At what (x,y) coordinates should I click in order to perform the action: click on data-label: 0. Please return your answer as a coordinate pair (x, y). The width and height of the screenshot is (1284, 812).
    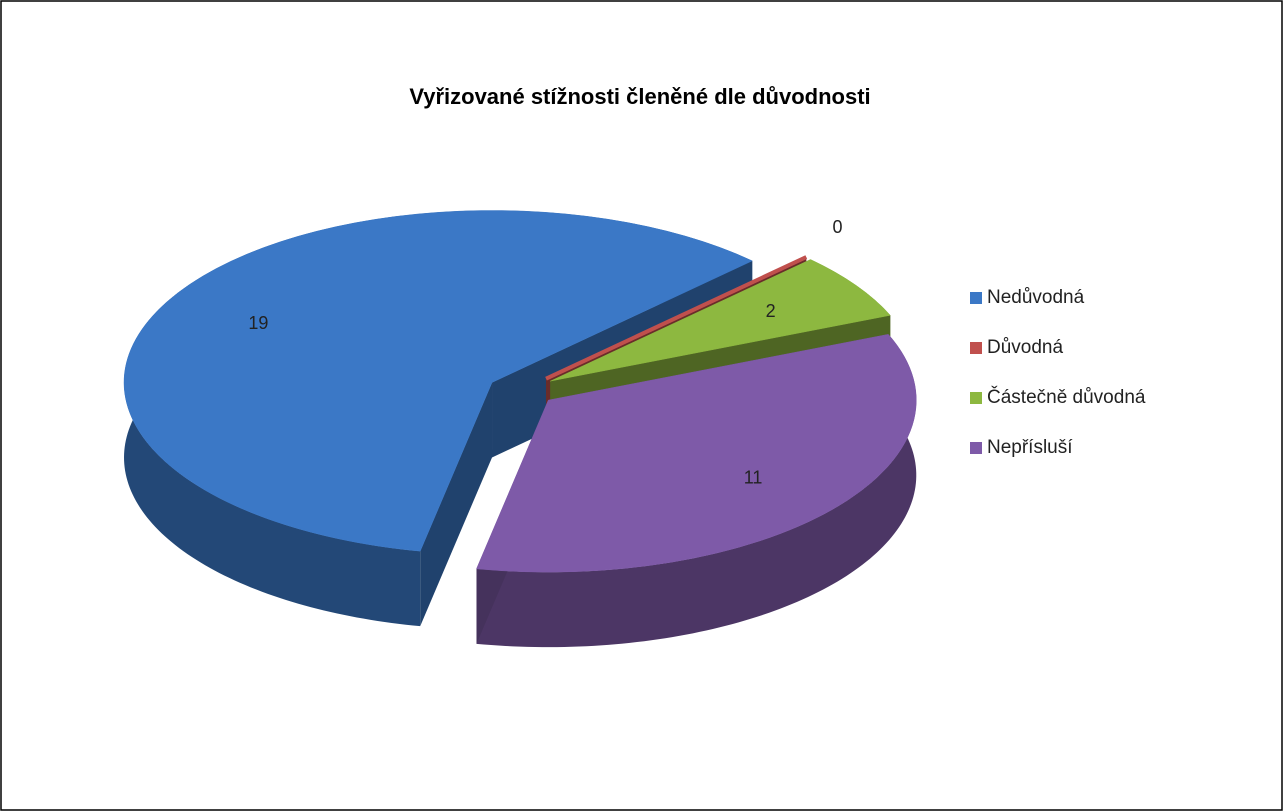
    Looking at the image, I should click on (837, 227).